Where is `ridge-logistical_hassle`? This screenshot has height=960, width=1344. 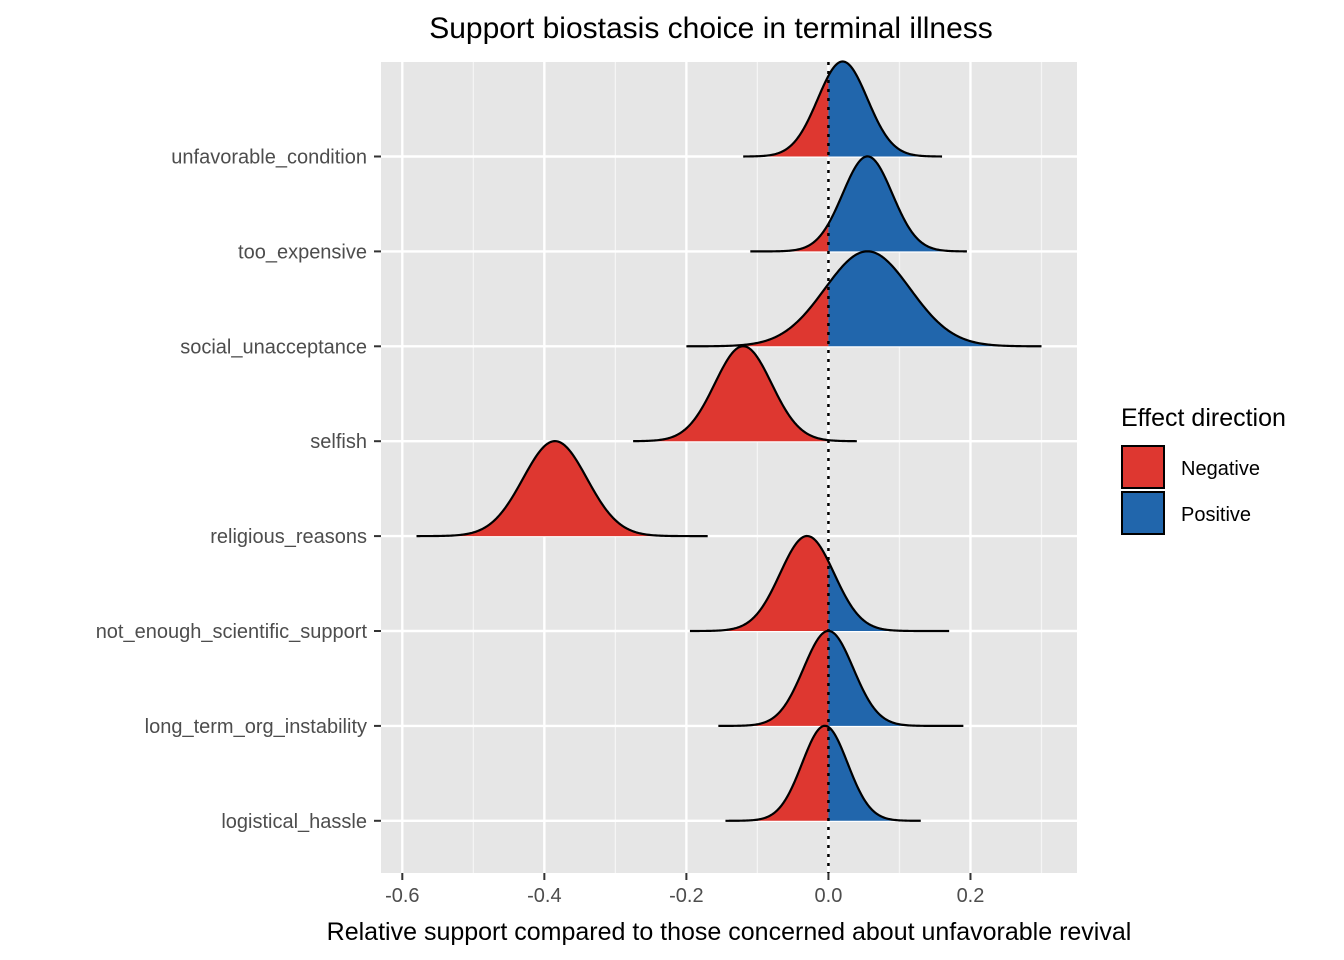
ridge-logistical_hassle is located at coordinates (823, 773).